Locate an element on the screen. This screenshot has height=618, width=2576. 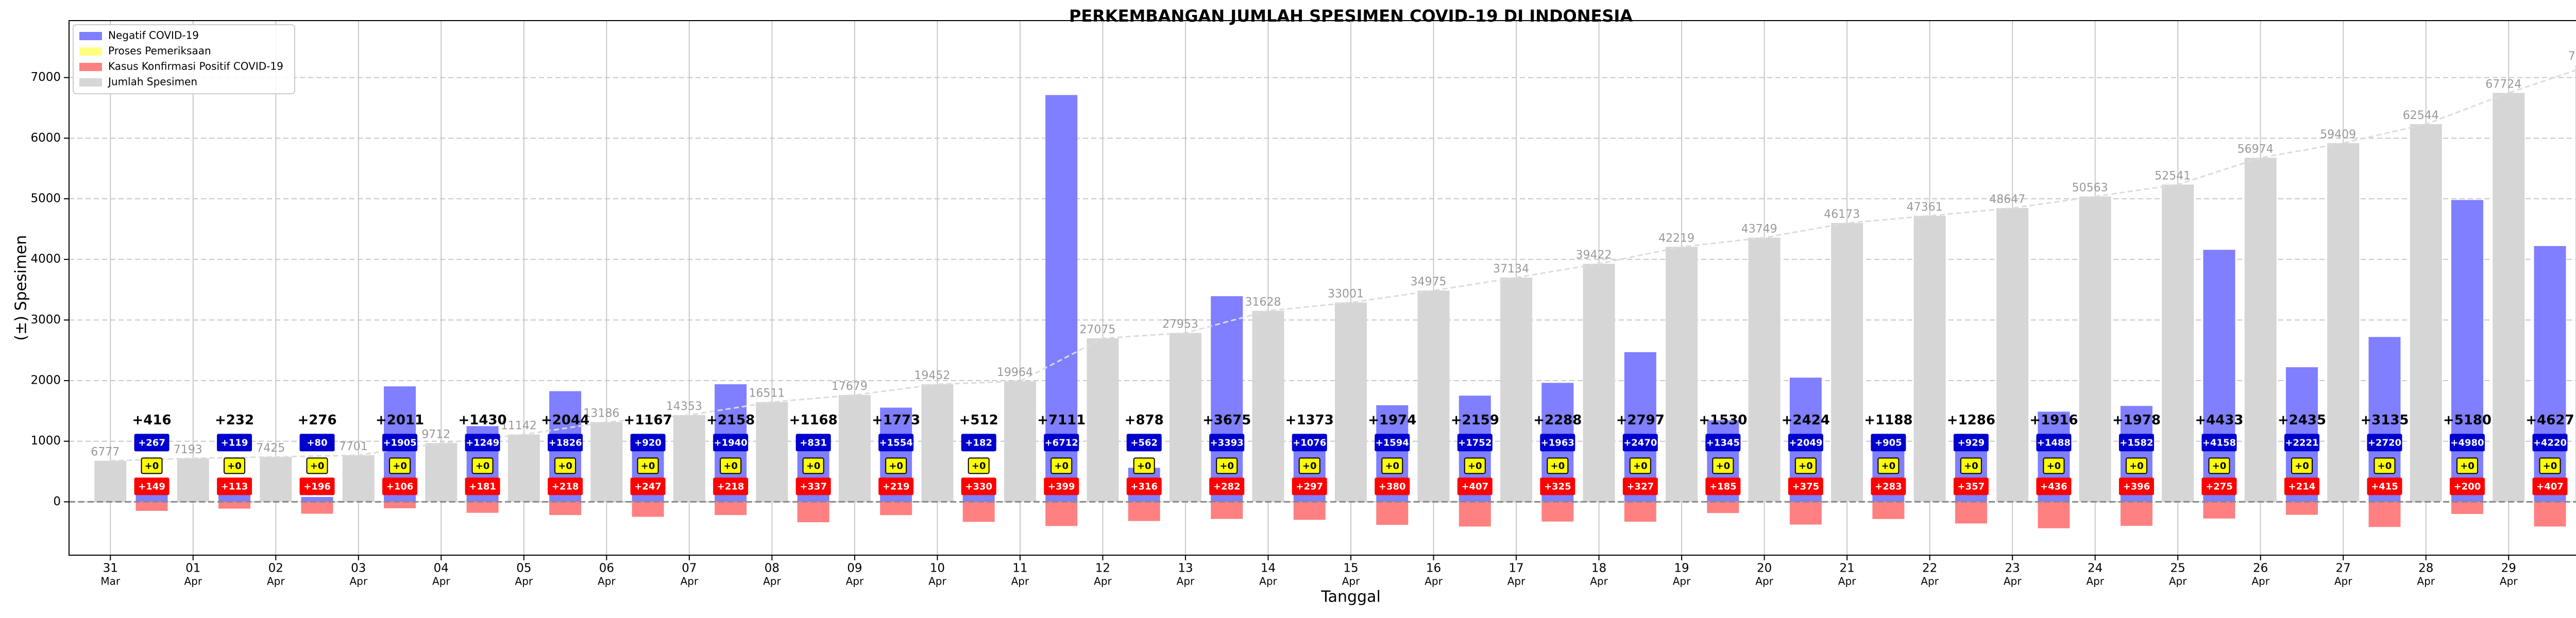
total-value-label: 19964 is located at coordinates (1015, 373).